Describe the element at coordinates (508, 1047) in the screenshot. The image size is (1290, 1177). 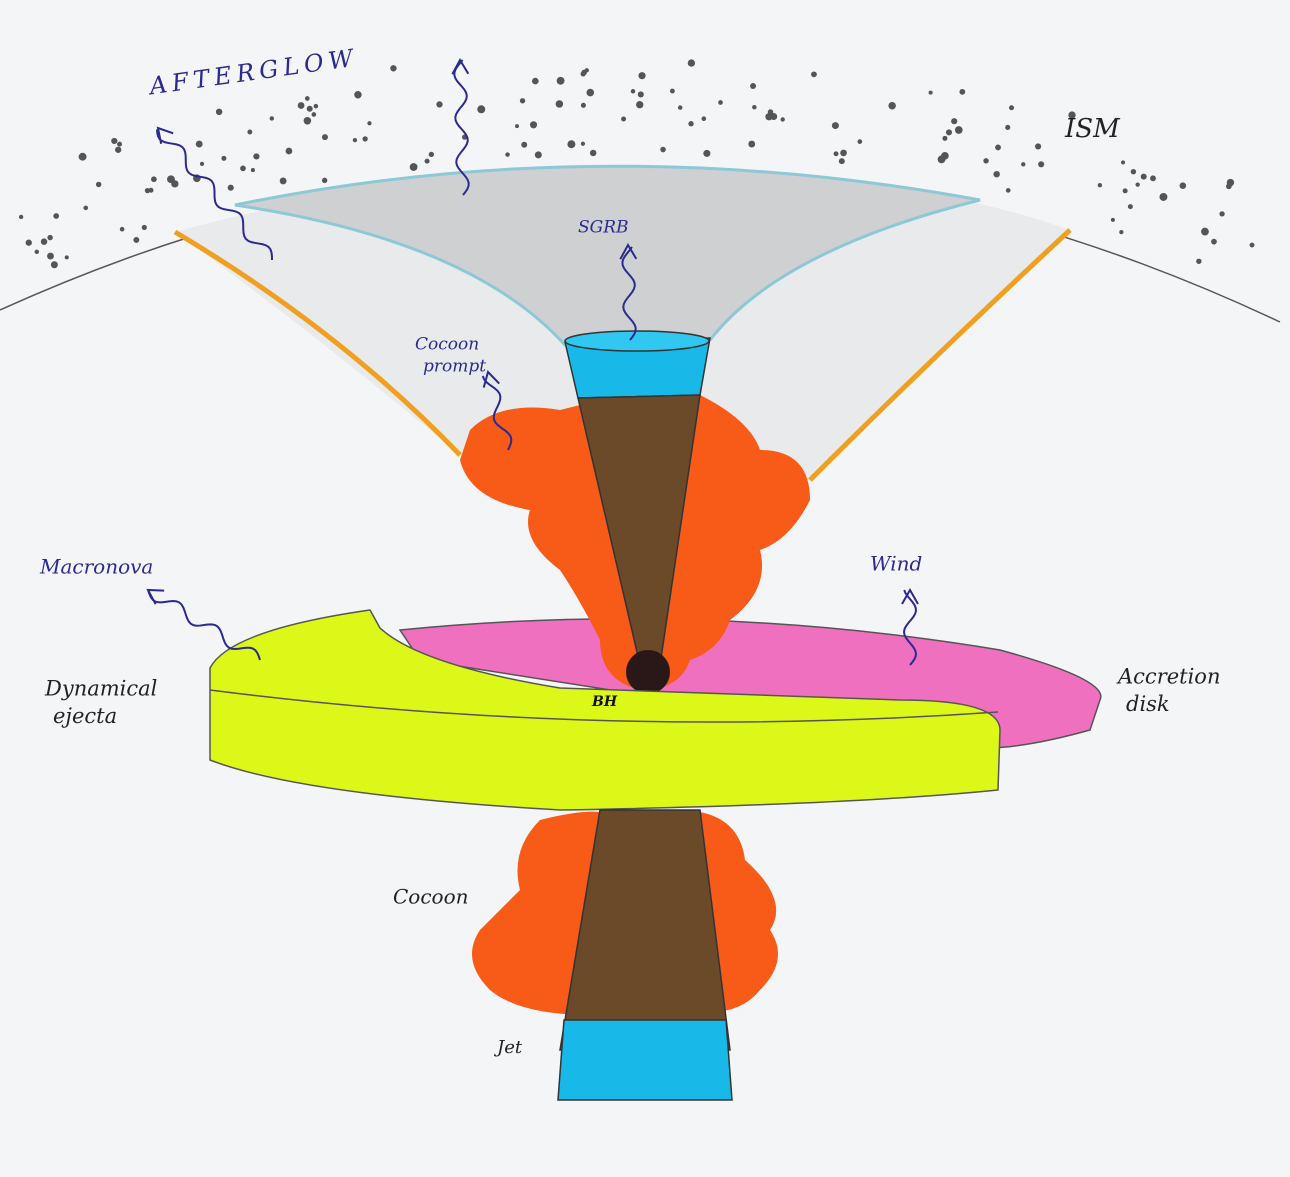
I see `label: Jet` at that location.